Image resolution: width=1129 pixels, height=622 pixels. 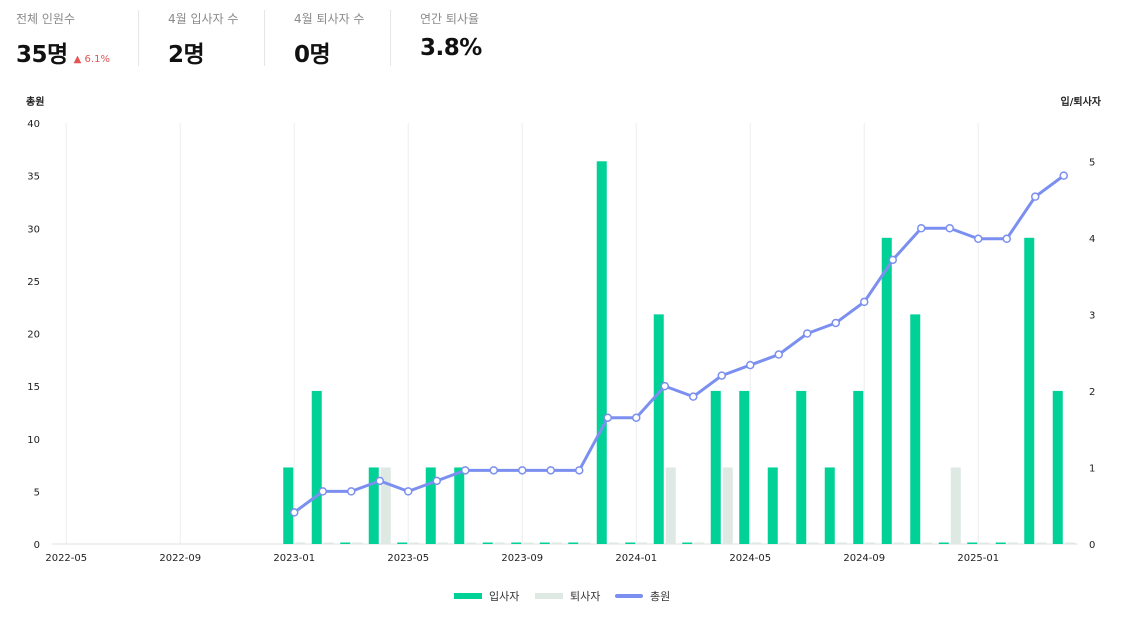 What do you see at coordinates (294, 558) in the screenshot?
I see `x-tick-label: 2023-01` at bounding box center [294, 558].